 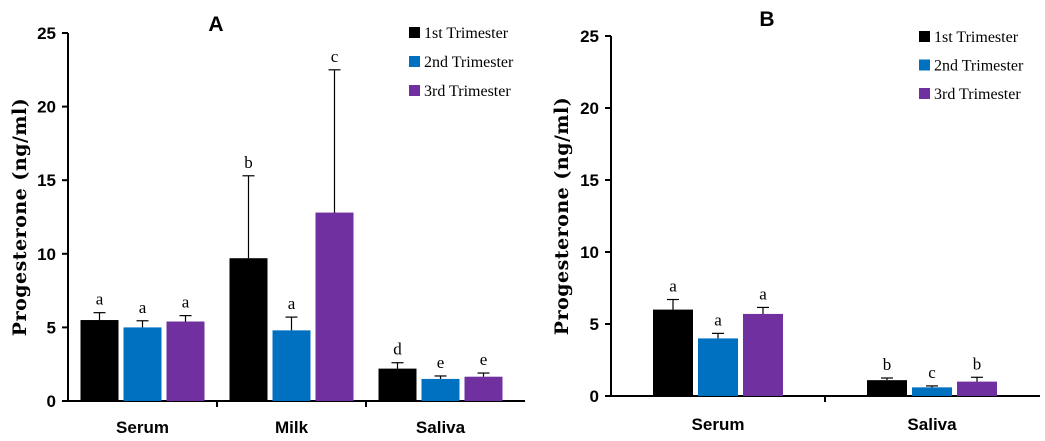 What do you see at coordinates (215, 24) in the screenshot?
I see `panel-title: A` at bounding box center [215, 24].